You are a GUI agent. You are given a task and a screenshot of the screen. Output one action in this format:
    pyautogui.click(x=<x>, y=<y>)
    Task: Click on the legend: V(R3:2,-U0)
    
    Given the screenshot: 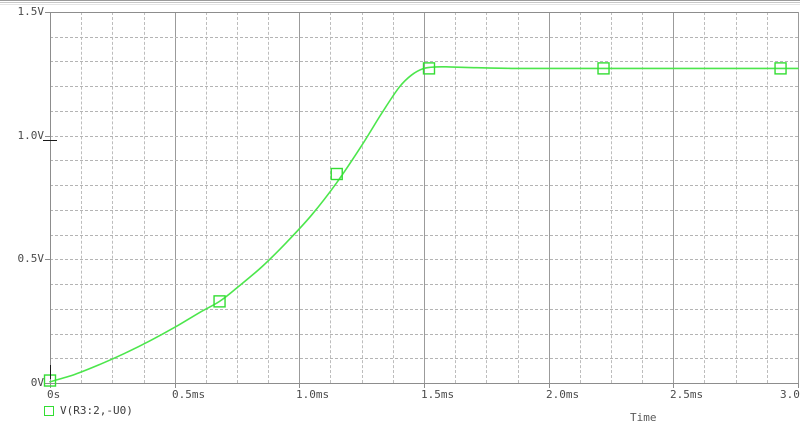 What is the action you would take?
    pyautogui.click(x=88, y=410)
    